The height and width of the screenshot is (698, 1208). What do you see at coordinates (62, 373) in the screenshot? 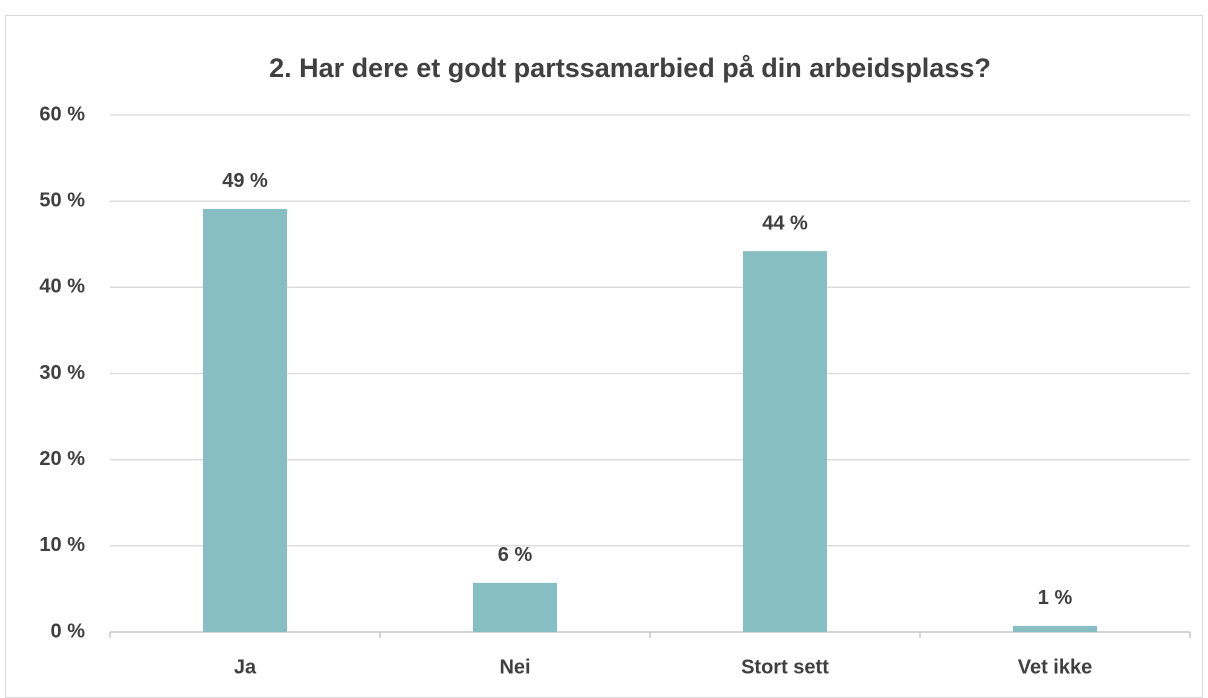
I see `y-tick-label: 30 %` at bounding box center [62, 373].